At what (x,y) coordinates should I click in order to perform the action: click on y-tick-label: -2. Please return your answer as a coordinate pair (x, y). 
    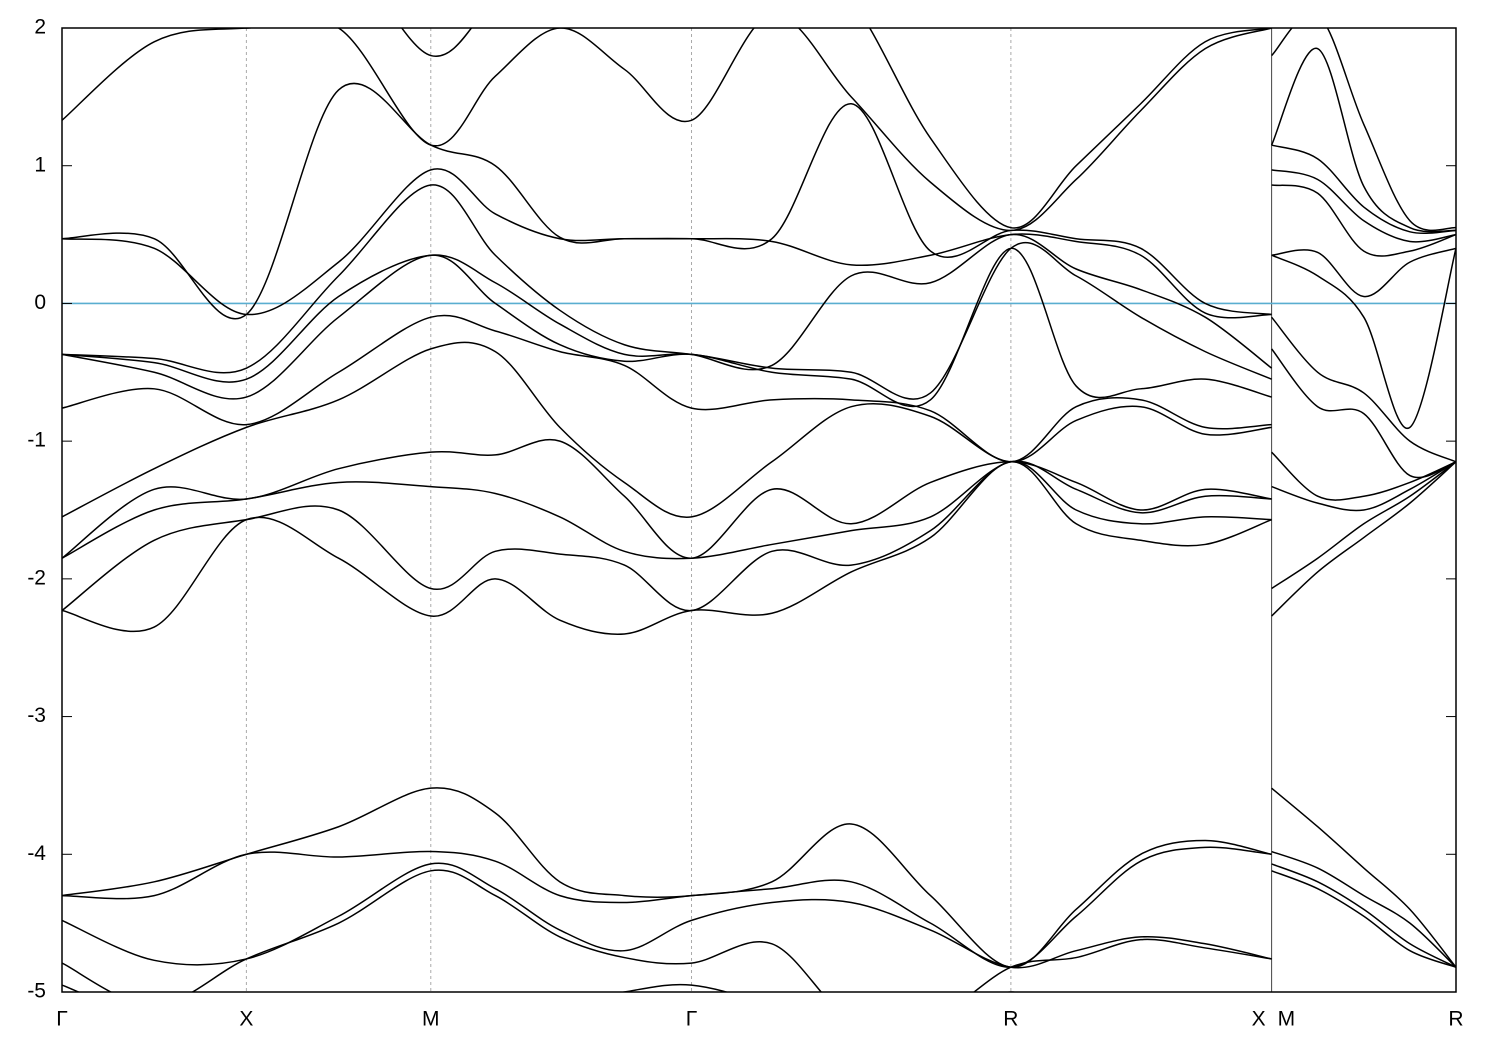
    Looking at the image, I should click on (36, 577).